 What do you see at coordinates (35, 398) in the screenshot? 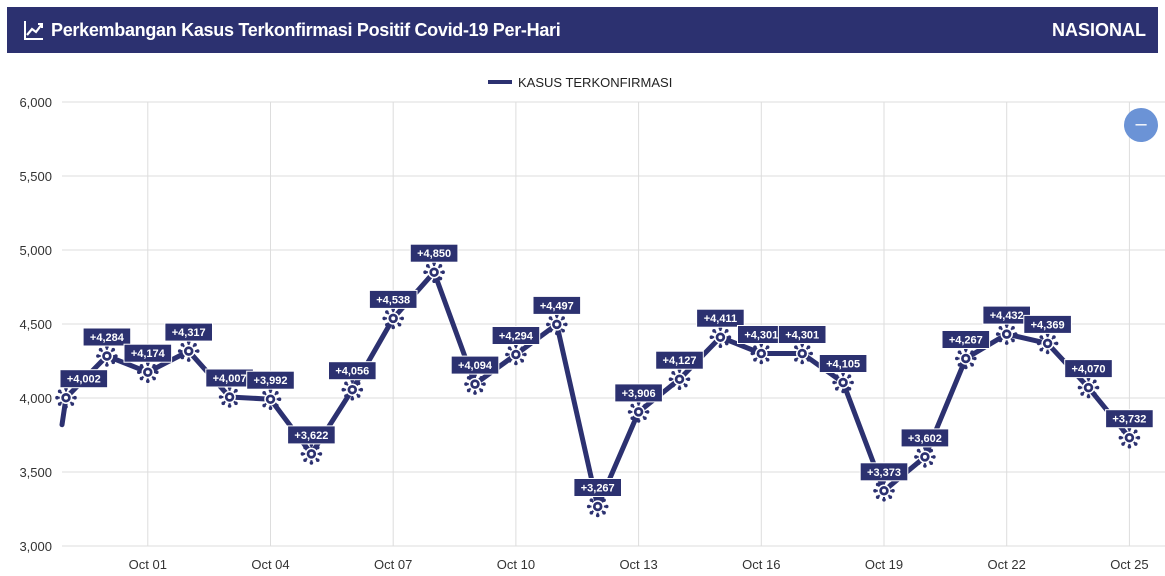
I see `y-tick-label: 4,000` at bounding box center [35, 398].